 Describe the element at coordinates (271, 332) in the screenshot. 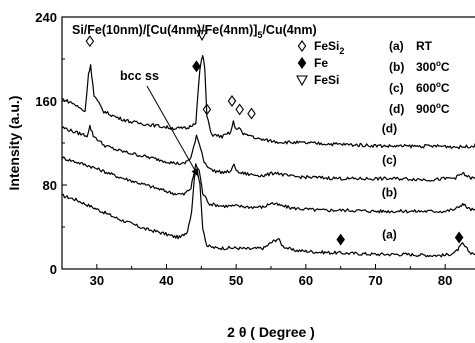

I see `x-axis-label: 2 θ ( Degree )` at that location.